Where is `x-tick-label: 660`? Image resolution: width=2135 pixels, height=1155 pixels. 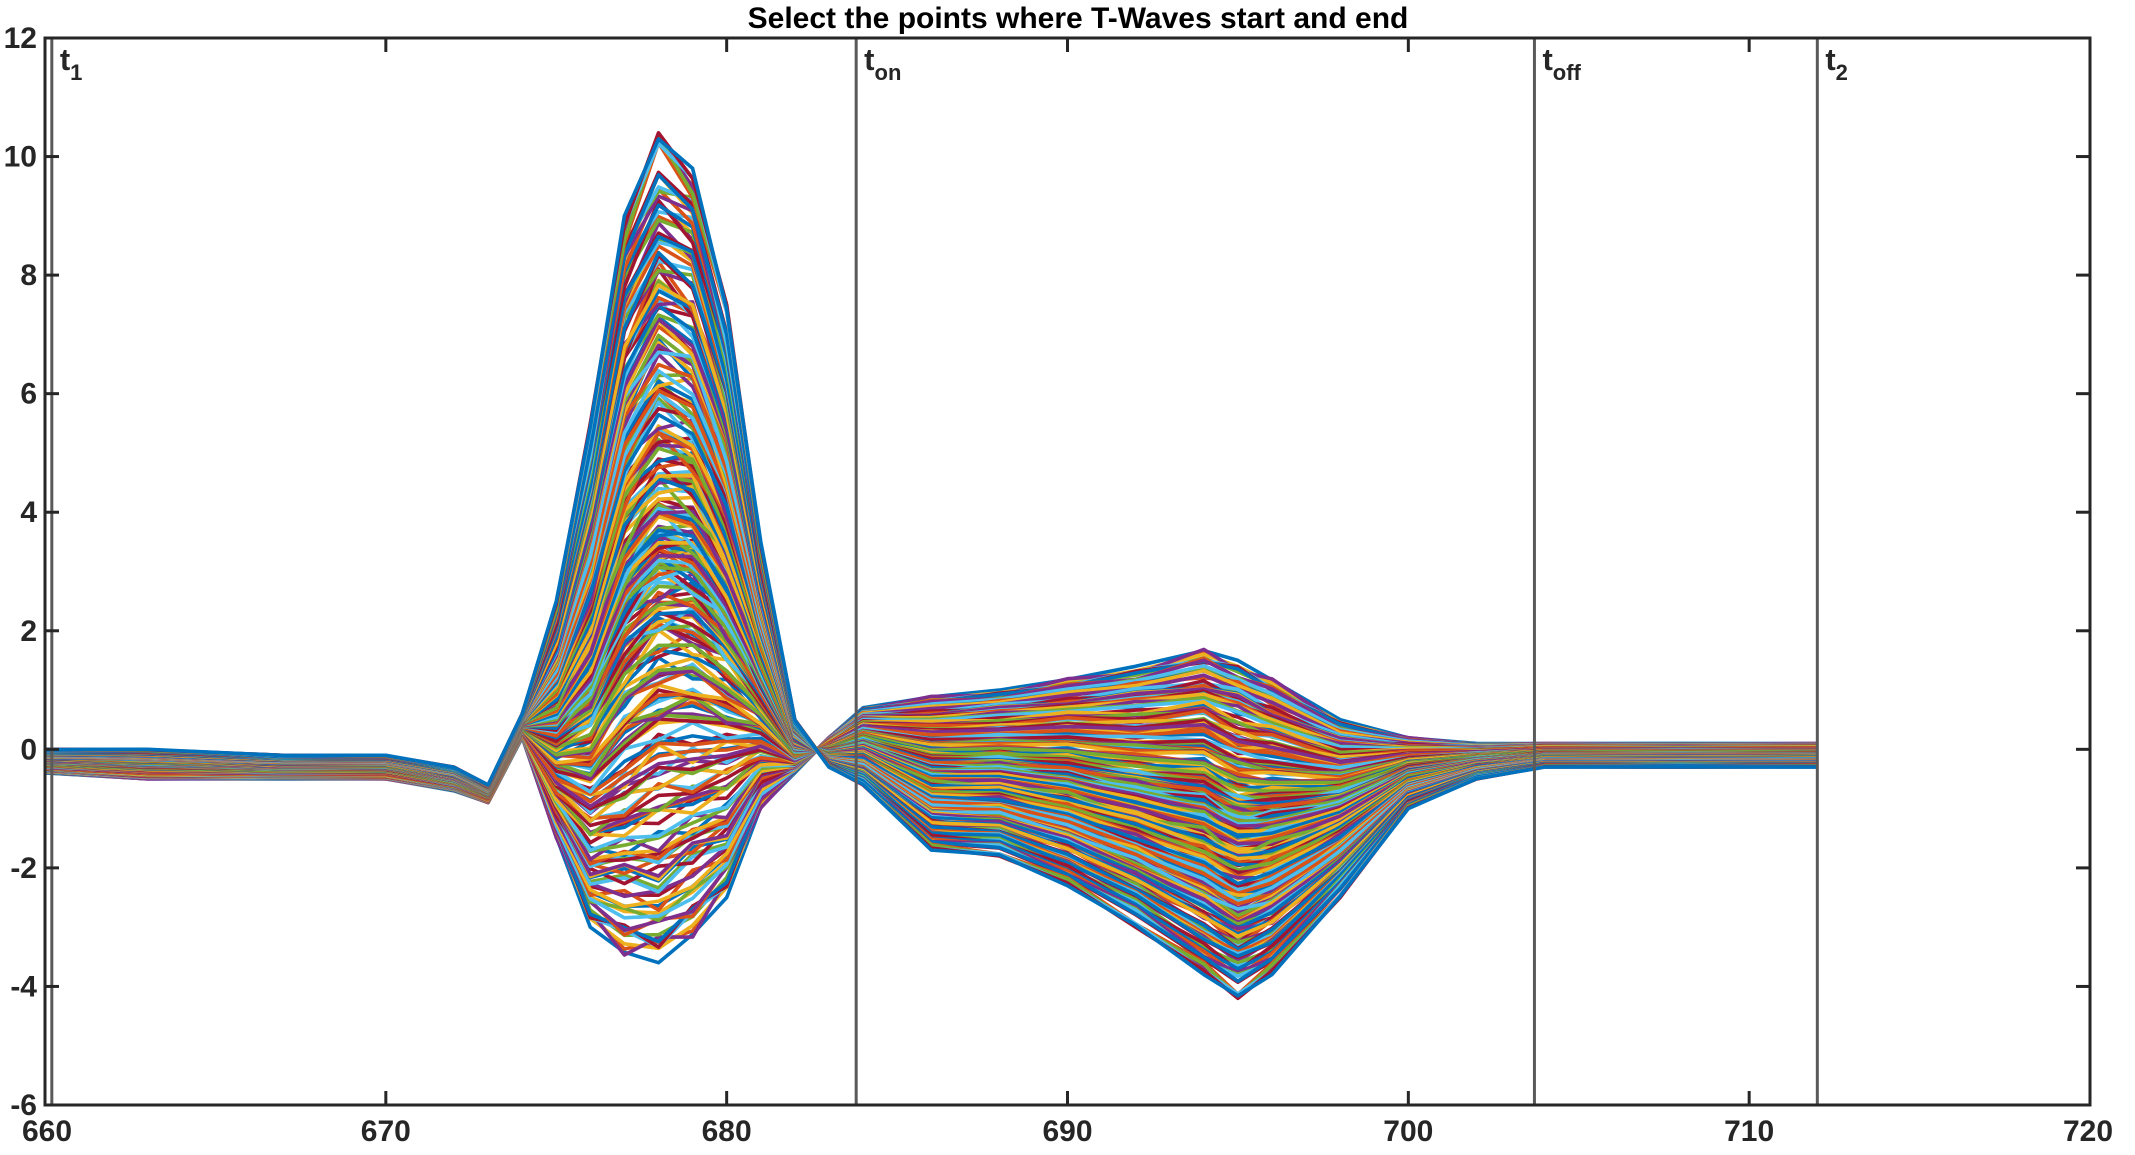 x-tick-label: 660 is located at coordinates (47, 1131).